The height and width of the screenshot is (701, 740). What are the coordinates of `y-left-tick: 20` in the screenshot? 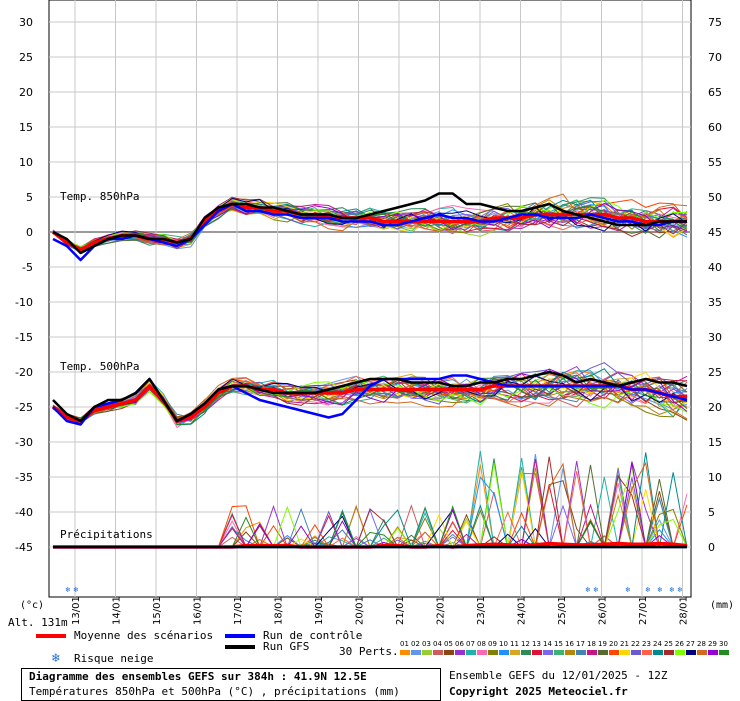 It's located at (26, 92).